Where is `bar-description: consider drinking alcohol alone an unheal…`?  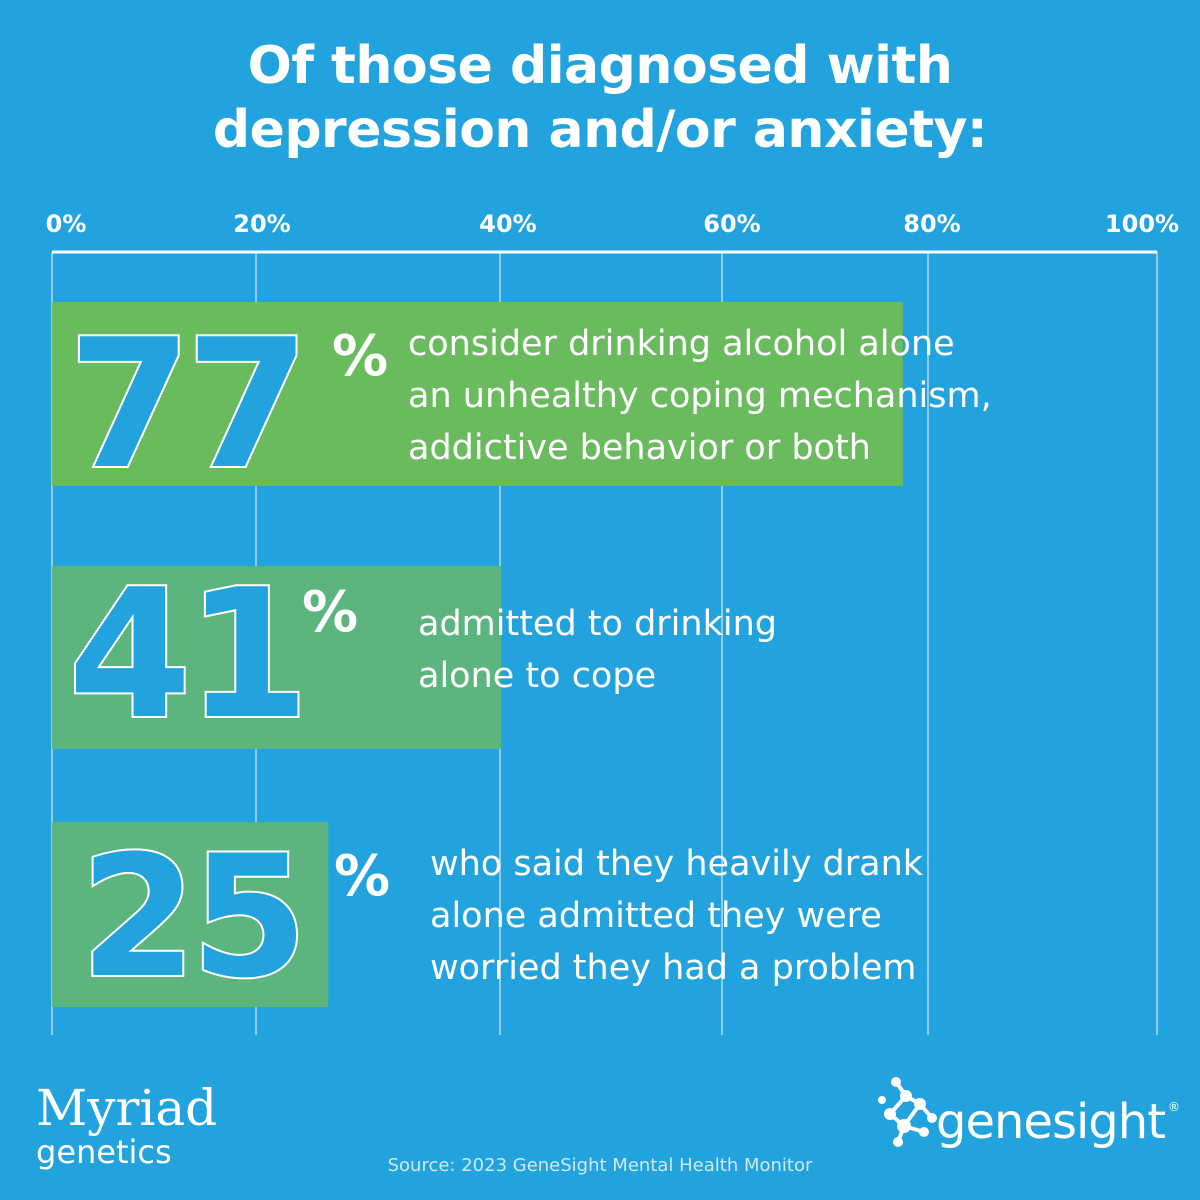
bar-description: consider drinking alcohol alone an unheal… is located at coordinates (700, 396).